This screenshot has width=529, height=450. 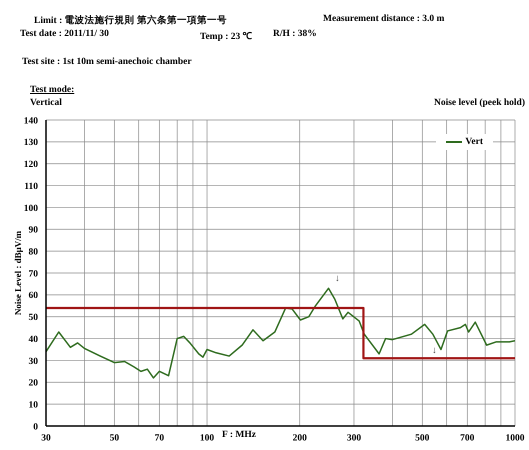 I want to click on text: Test site : 1st 10m semi-anechoic chamber, so click(x=107, y=62).